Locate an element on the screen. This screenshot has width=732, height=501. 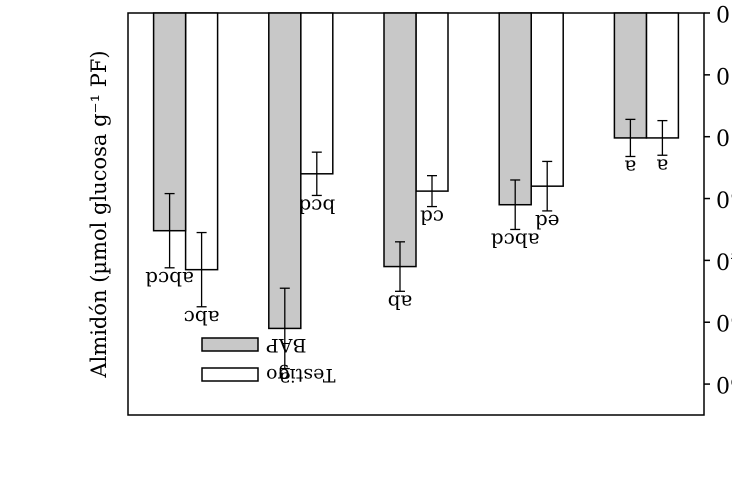
significance-letter-testigo-26: ed is located at coordinates (547, 222).